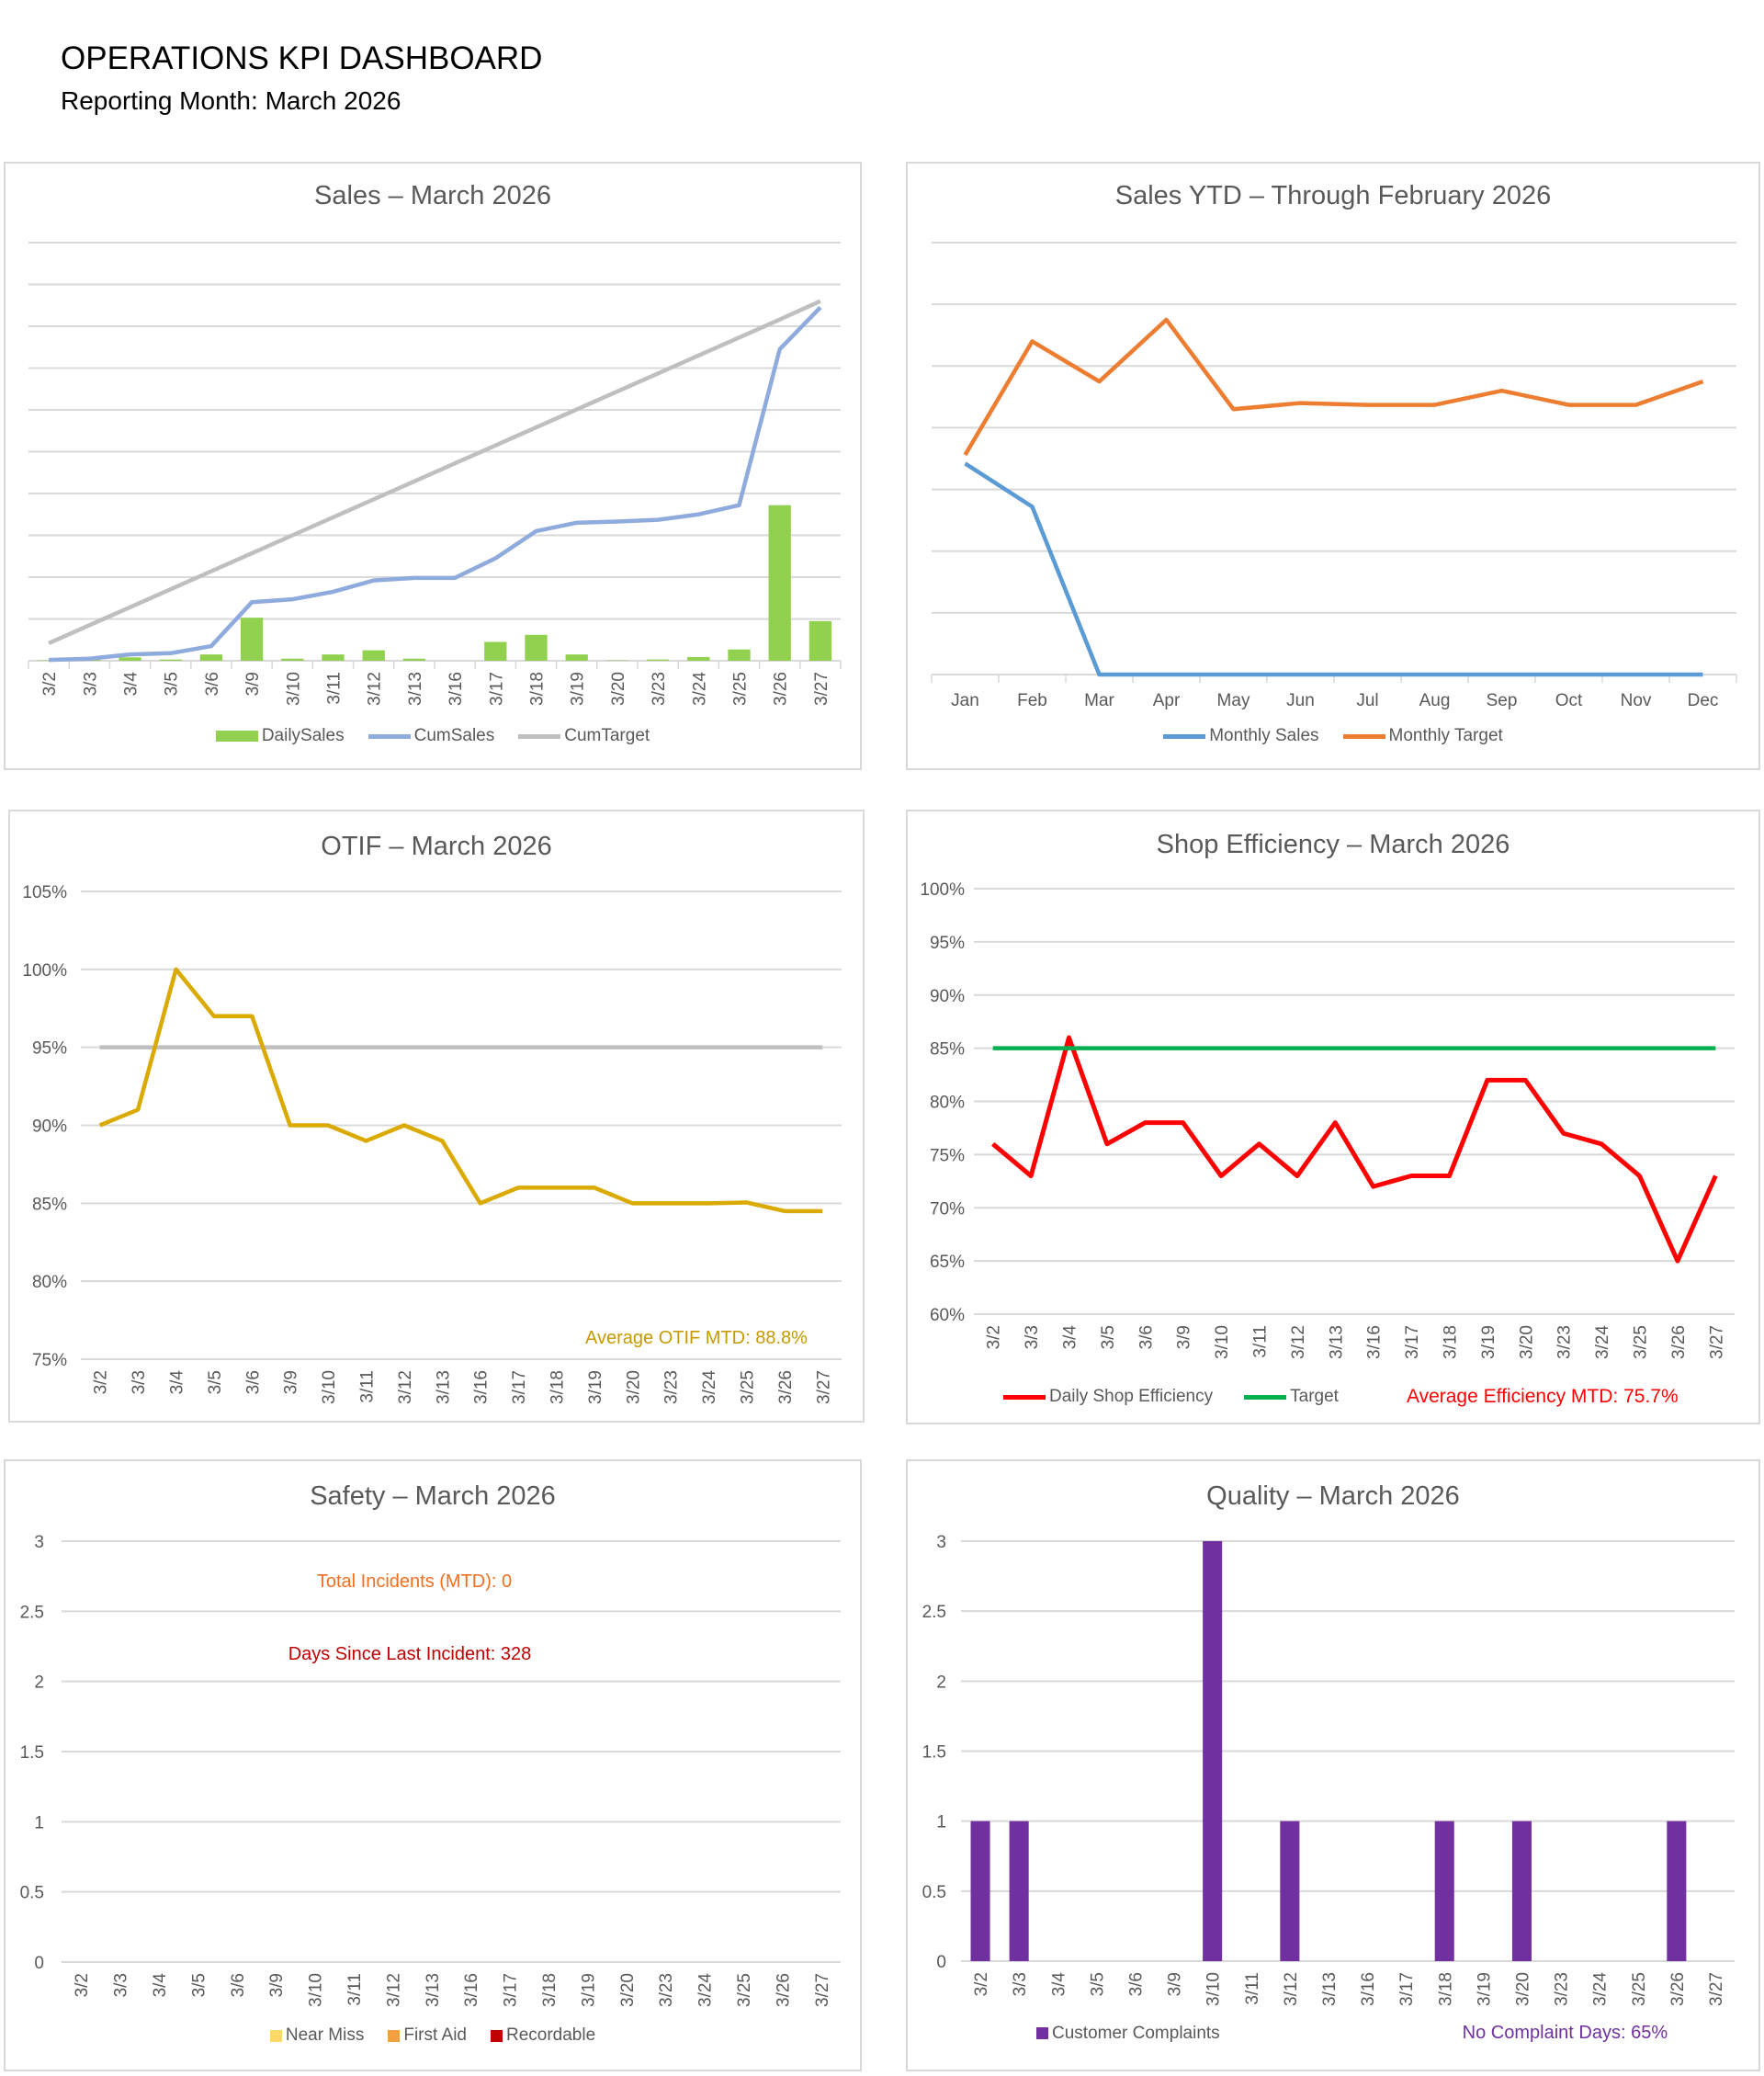  Describe the element at coordinates (32, 1612) in the screenshot. I see `y-tick-label: 2.5` at that location.